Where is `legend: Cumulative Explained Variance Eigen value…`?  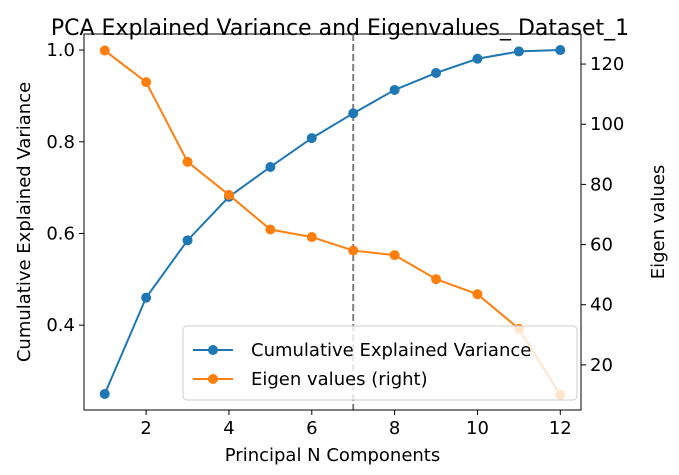 legend: Cumulative Explained Variance Eigen value… is located at coordinates (380, 363).